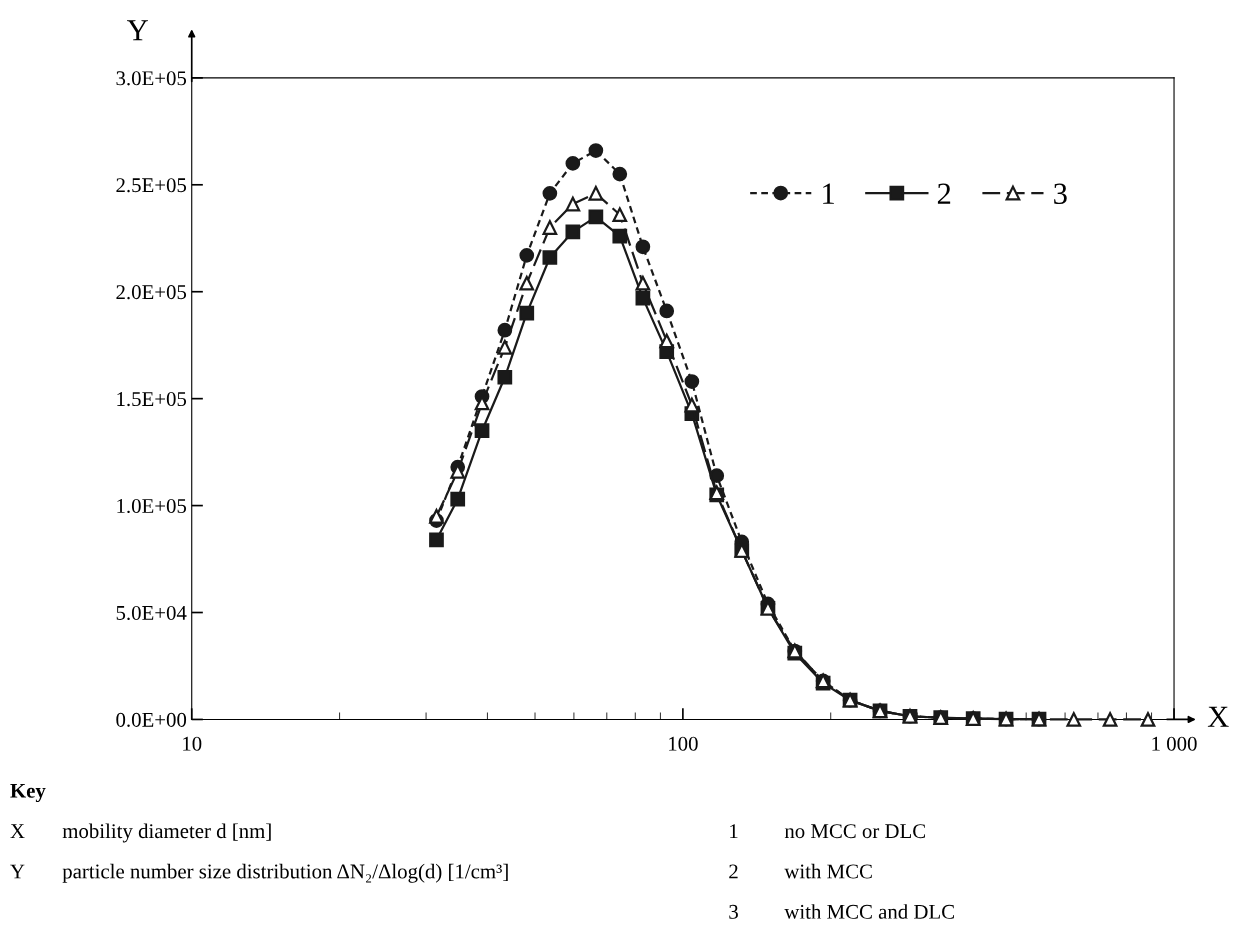  What do you see at coordinates (854, 831) in the screenshot?
I see `text: no MCC or DLC` at bounding box center [854, 831].